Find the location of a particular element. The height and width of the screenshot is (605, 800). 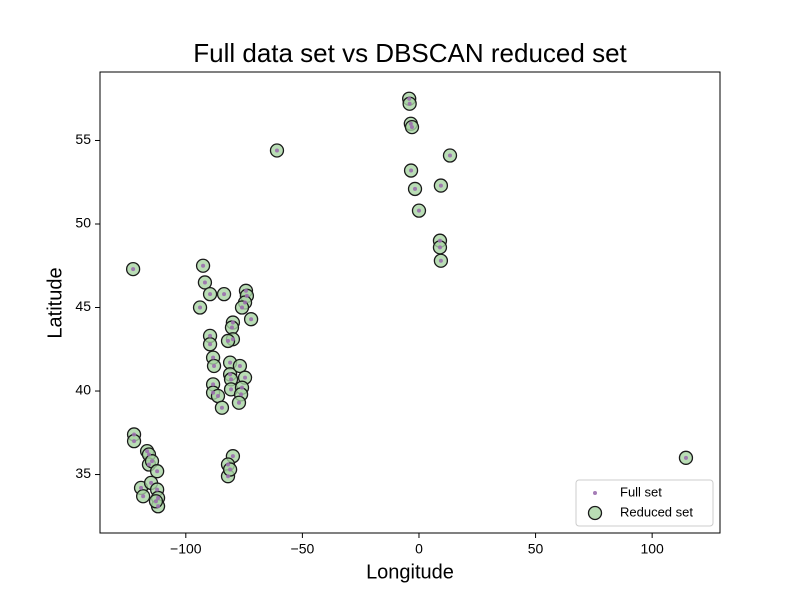

y-tick-label: 40 is located at coordinates (83, 390).